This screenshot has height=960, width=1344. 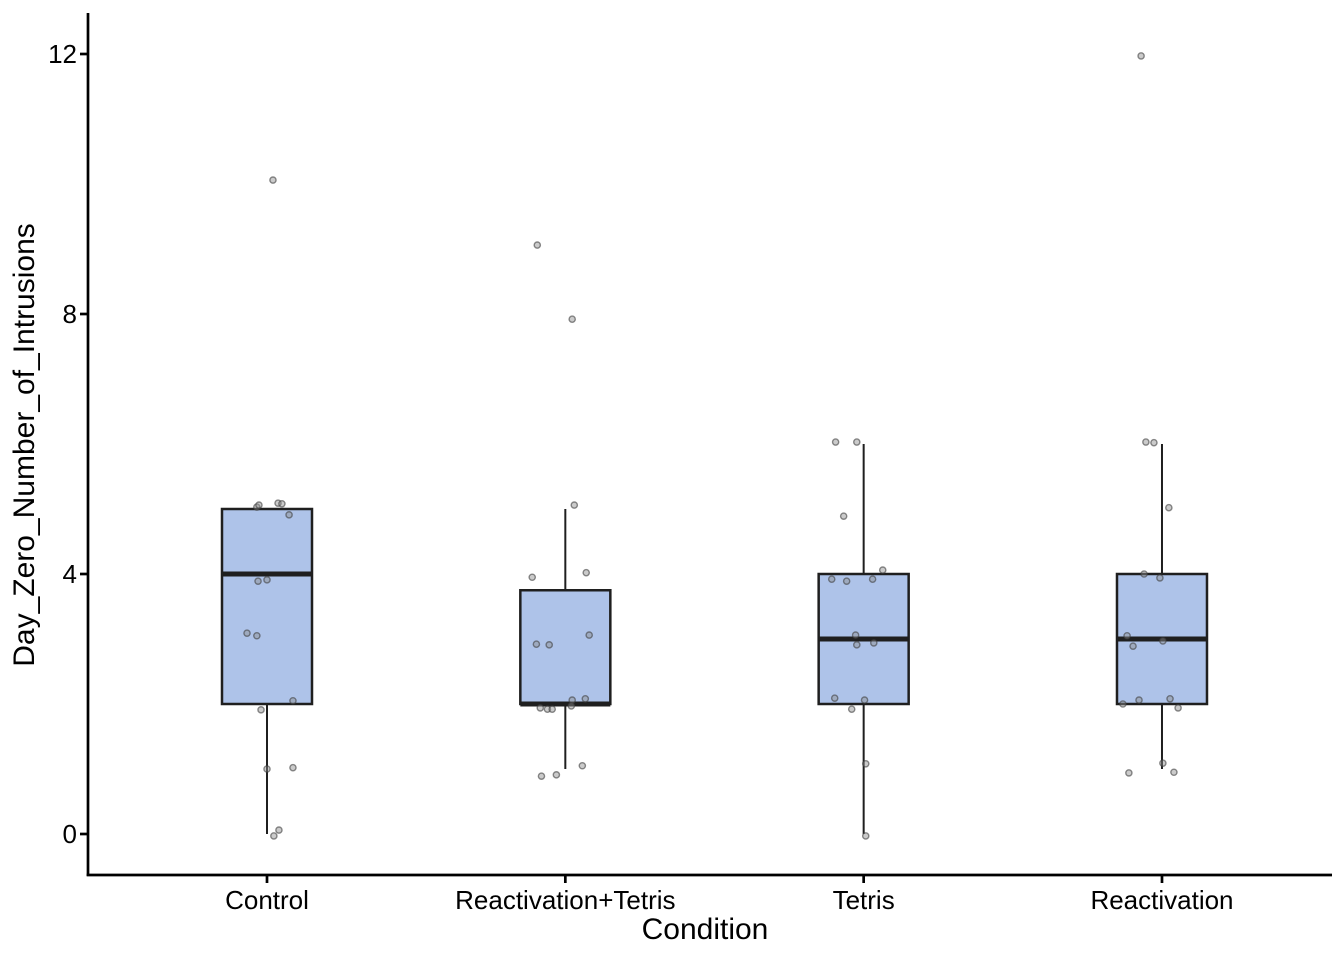 I want to click on y-axis-title: Day_Zero_Number_of_Intrusions, so click(x=24, y=445).